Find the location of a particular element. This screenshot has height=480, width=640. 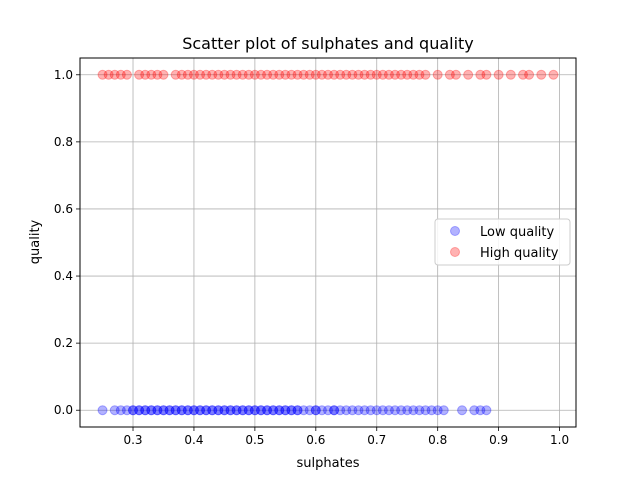

x-tick-label: 0.3 is located at coordinates (132, 440).